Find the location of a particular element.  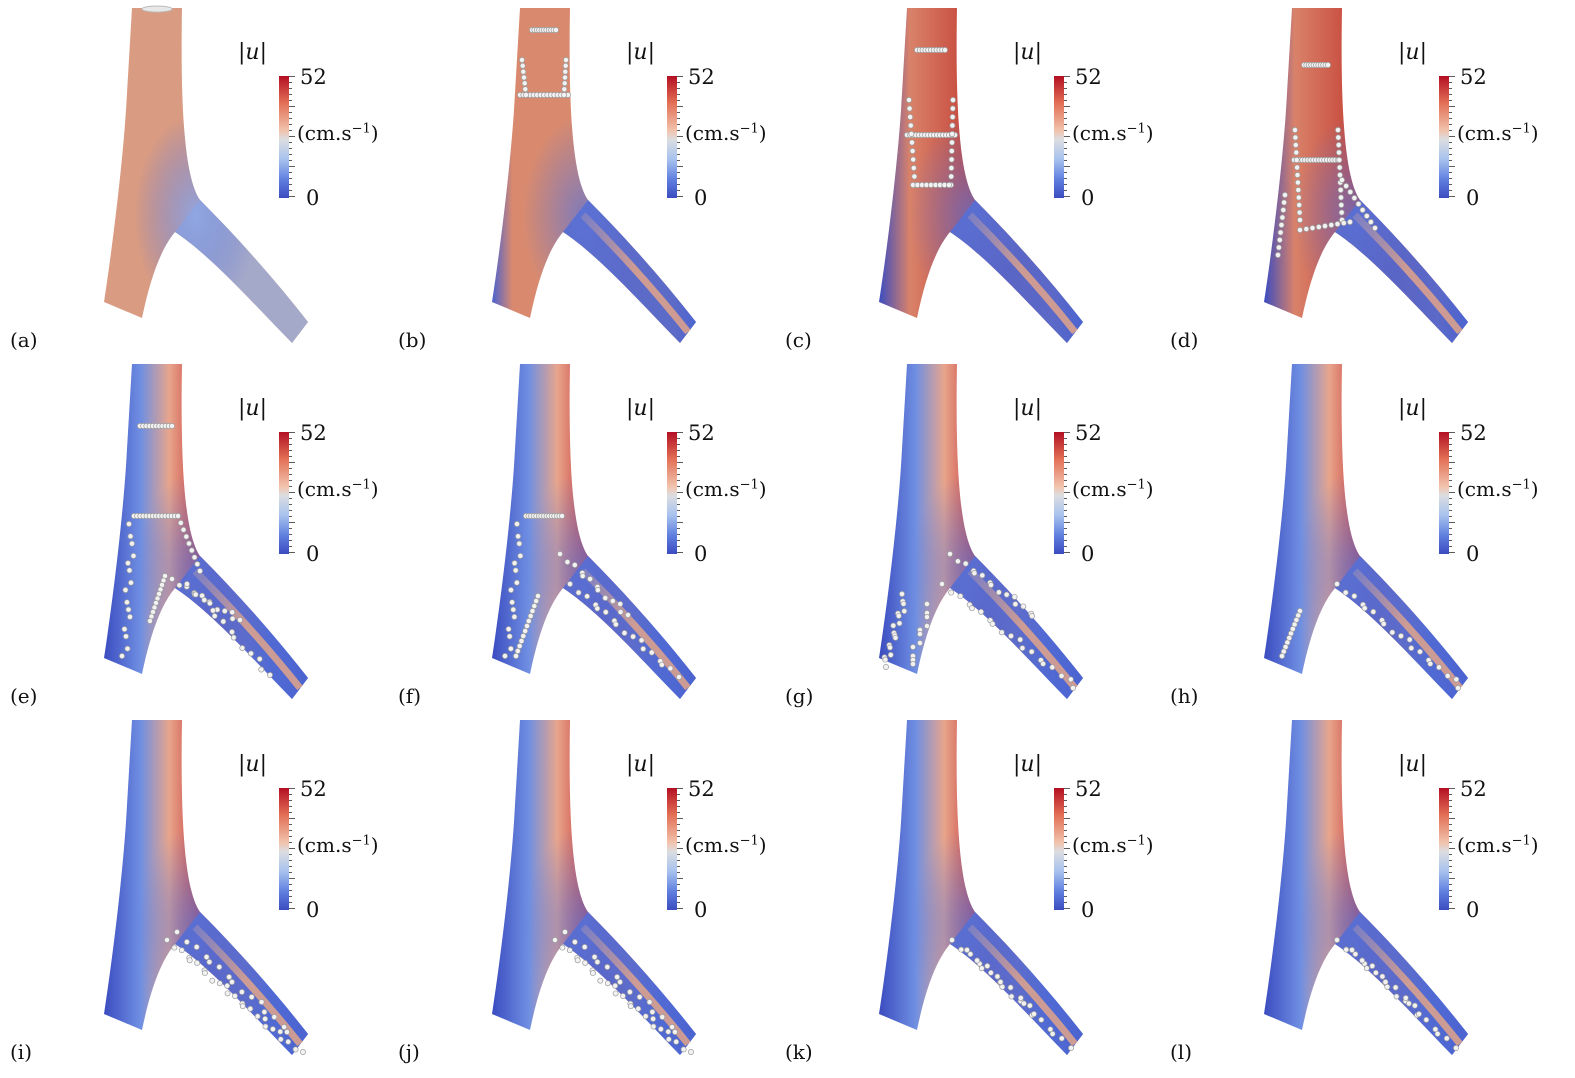

panel-g: |u| 52 0 (cm.s−1) (g) is located at coordinates (968, 534).